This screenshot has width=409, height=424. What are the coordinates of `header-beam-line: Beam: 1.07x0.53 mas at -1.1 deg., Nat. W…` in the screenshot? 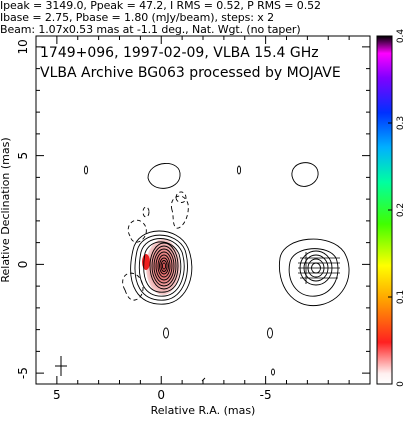 It's located at (150, 29).